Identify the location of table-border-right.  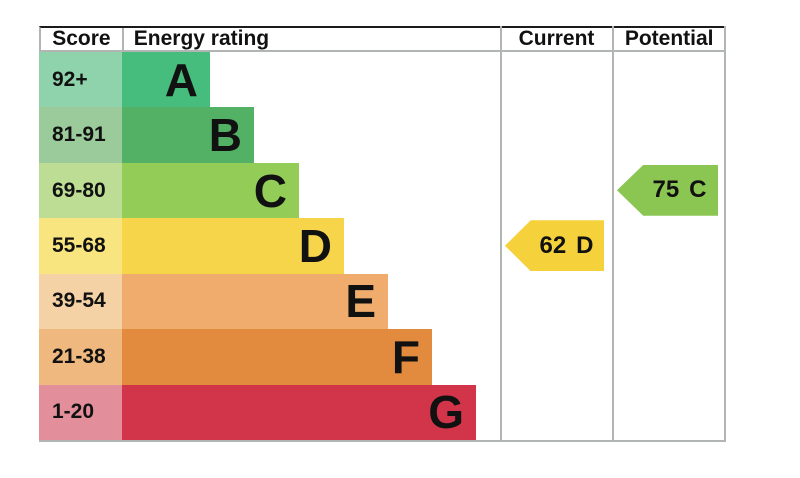
(725, 233).